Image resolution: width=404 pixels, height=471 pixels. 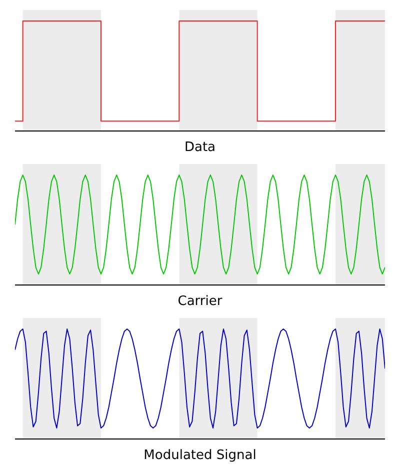 What do you see at coordinates (200, 147) in the screenshot?
I see `x-axis-title: Data` at bounding box center [200, 147].